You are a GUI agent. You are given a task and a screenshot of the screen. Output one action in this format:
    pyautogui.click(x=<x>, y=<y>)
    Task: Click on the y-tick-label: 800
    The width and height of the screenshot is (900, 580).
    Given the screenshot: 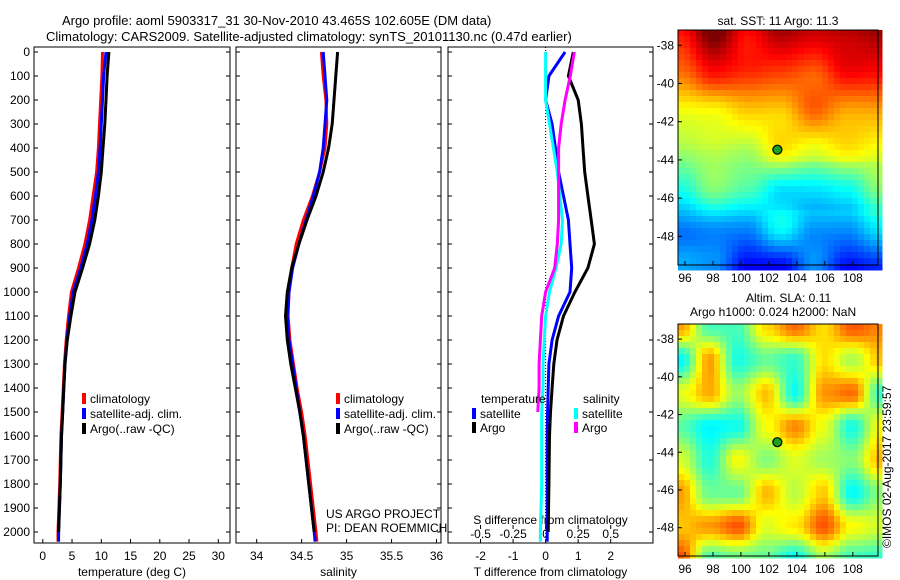 What is the action you would take?
    pyautogui.click(x=20, y=244)
    